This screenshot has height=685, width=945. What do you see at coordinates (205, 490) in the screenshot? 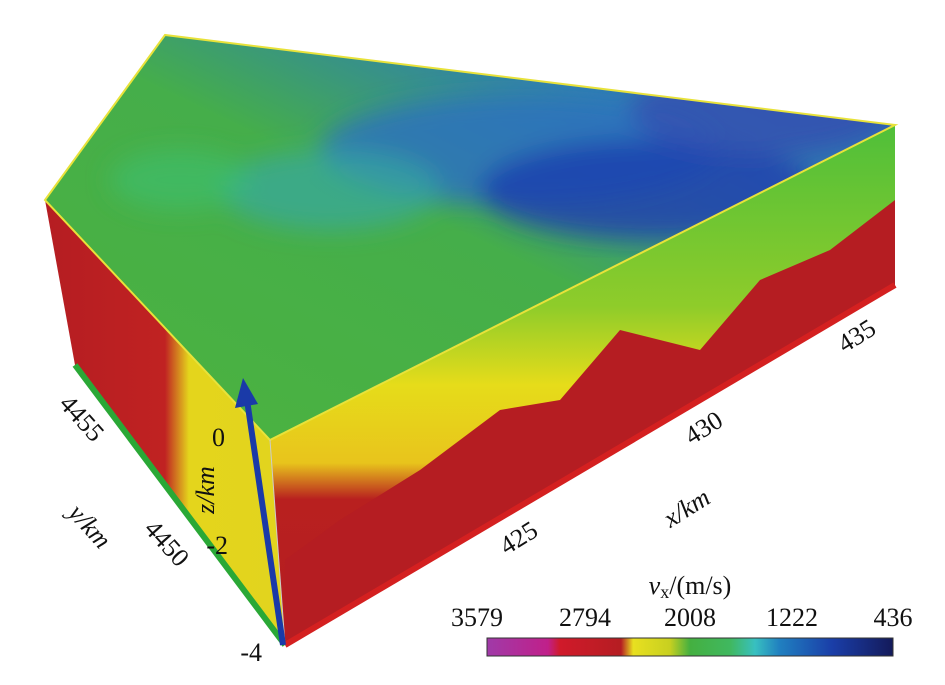
I see `z-axis-label: z/km` at bounding box center [205, 490].